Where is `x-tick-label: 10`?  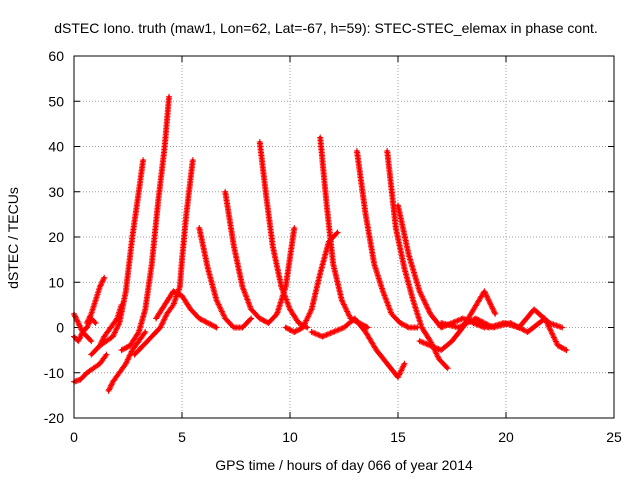 x-tick-label: 10 is located at coordinates (290, 437).